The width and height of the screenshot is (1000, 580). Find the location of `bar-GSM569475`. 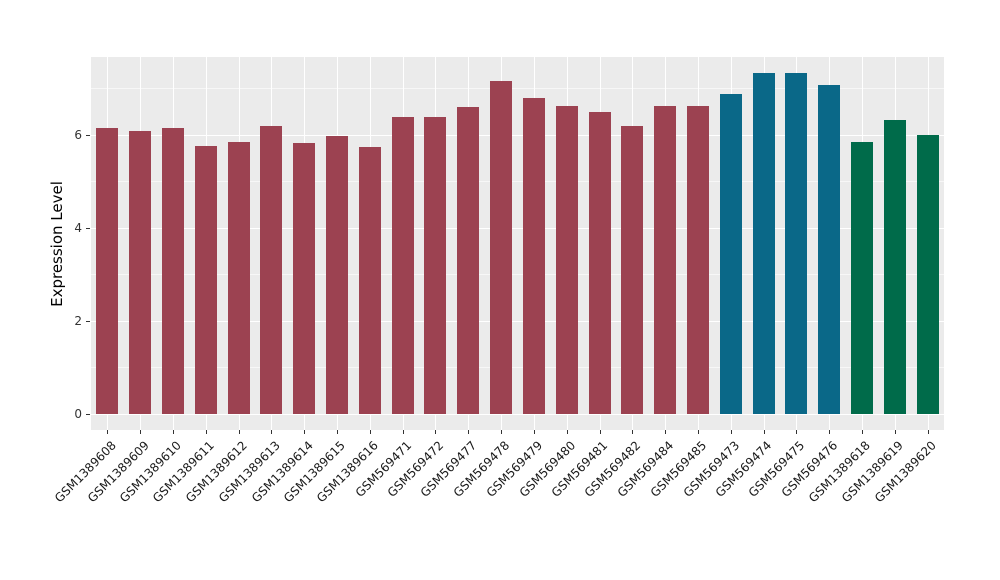

bar-GSM569475 is located at coordinates (796, 243).